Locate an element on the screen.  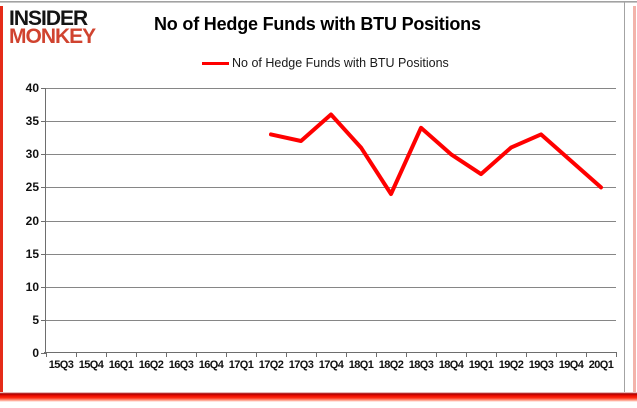
y-axis-label: 35 is located at coordinates (32, 121).